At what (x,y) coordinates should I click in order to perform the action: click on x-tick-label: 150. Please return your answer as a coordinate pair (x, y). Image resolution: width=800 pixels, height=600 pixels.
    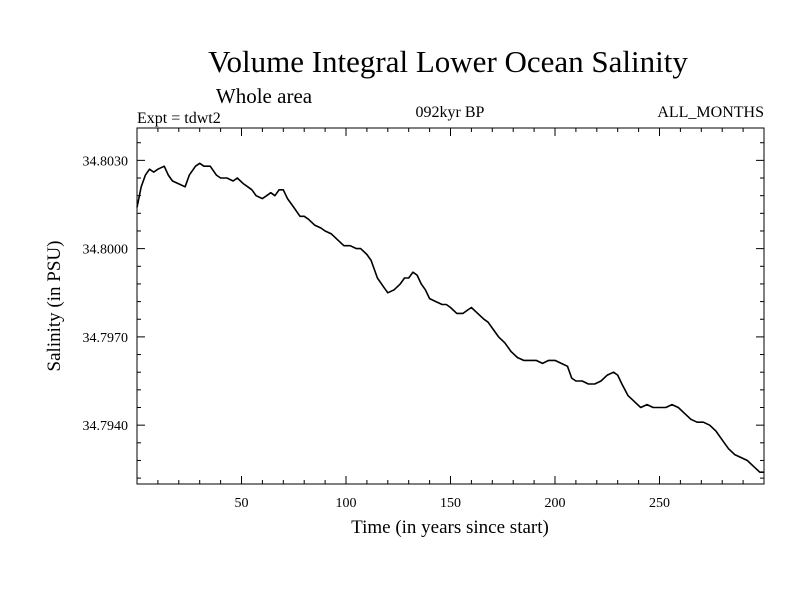
    Looking at the image, I should click on (450, 503).